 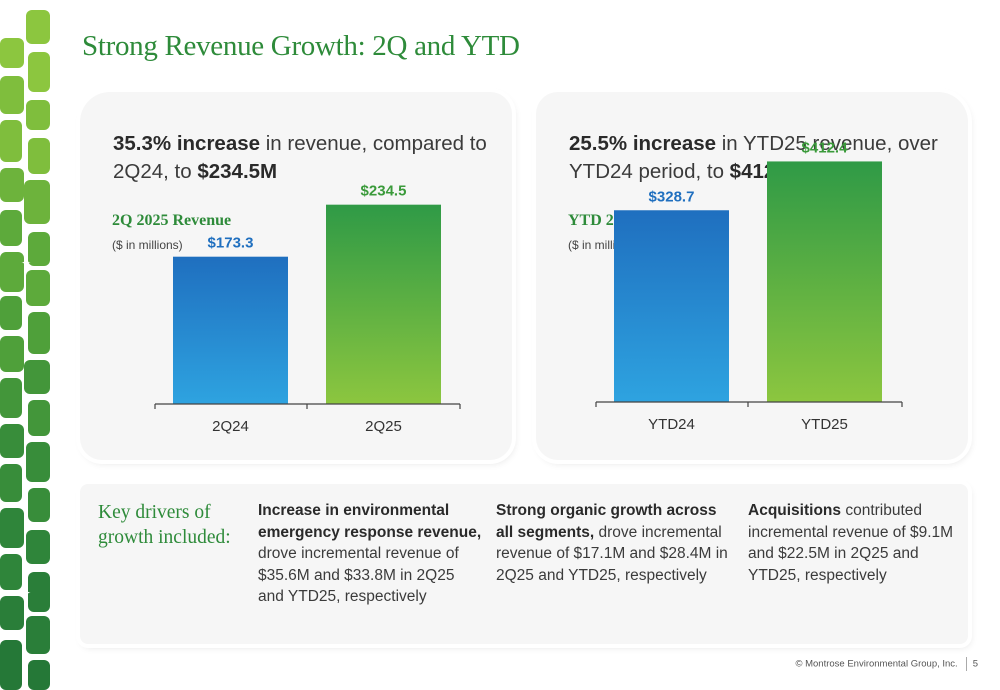 I want to click on bar-ytd24, so click(x=671, y=306).